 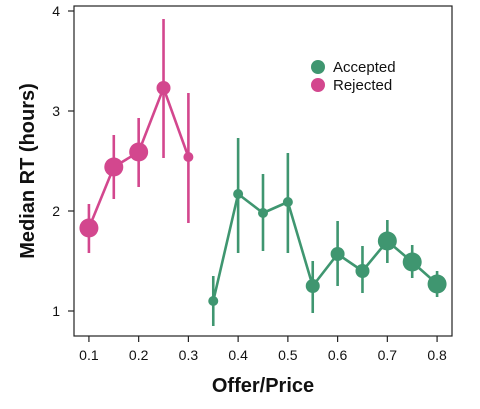 I want to click on x-tick-label: 0.5, so click(x=288, y=355).